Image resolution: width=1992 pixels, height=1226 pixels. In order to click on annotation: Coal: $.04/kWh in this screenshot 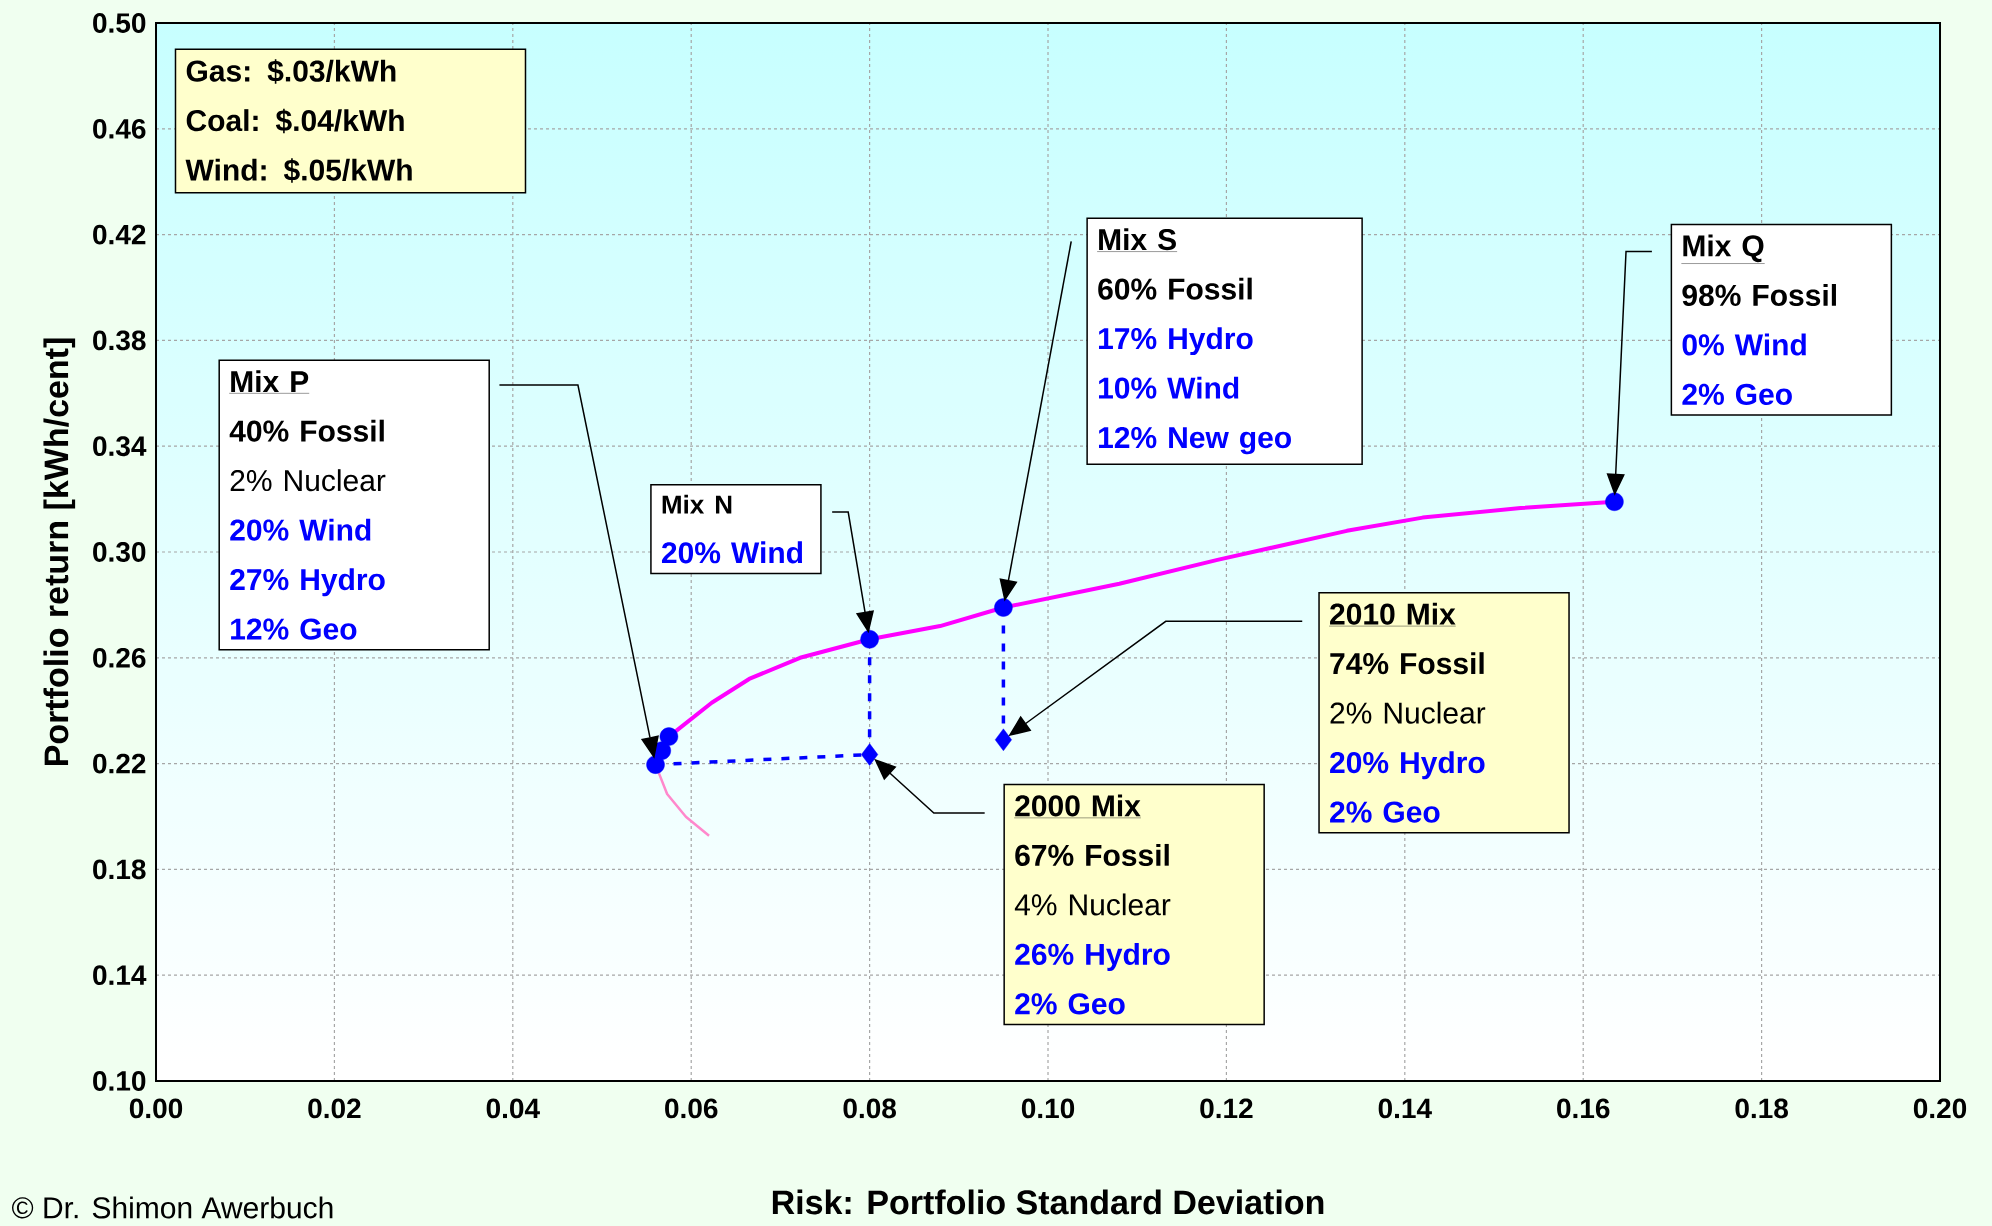, I will do `click(295, 121)`.